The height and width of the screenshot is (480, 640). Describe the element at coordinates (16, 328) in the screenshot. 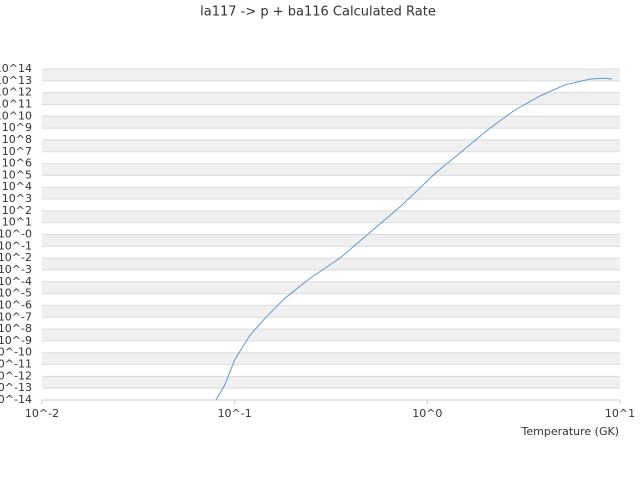

I see `y-tick-label: 10^-8` at that location.